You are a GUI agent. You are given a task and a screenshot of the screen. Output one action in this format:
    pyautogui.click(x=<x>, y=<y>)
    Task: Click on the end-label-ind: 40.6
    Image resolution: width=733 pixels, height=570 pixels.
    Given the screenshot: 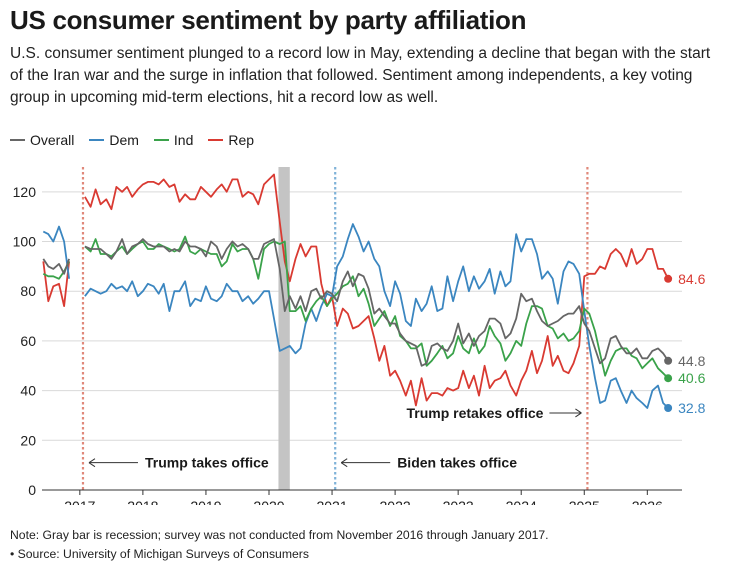 What is the action you would take?
    pyautogui.click(x=691, y=378)
    